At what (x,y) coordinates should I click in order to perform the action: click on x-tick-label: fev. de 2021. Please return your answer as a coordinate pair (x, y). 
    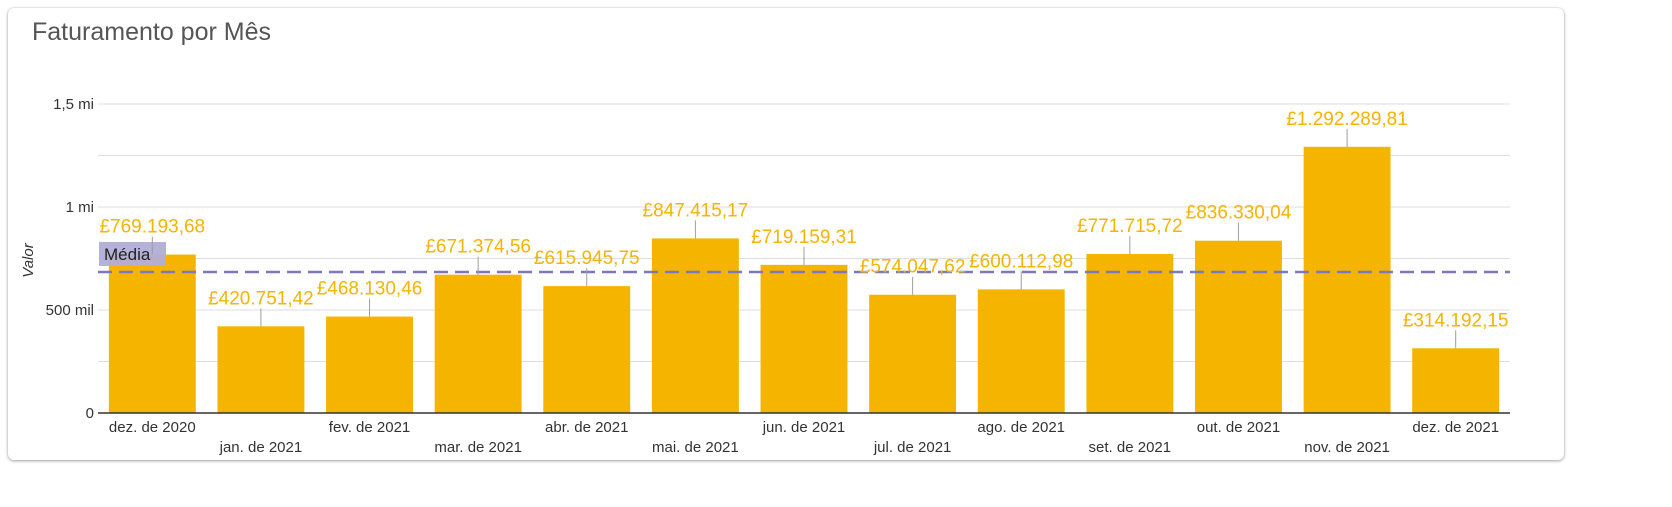
    Looking at the image, I should click on (369, 427).